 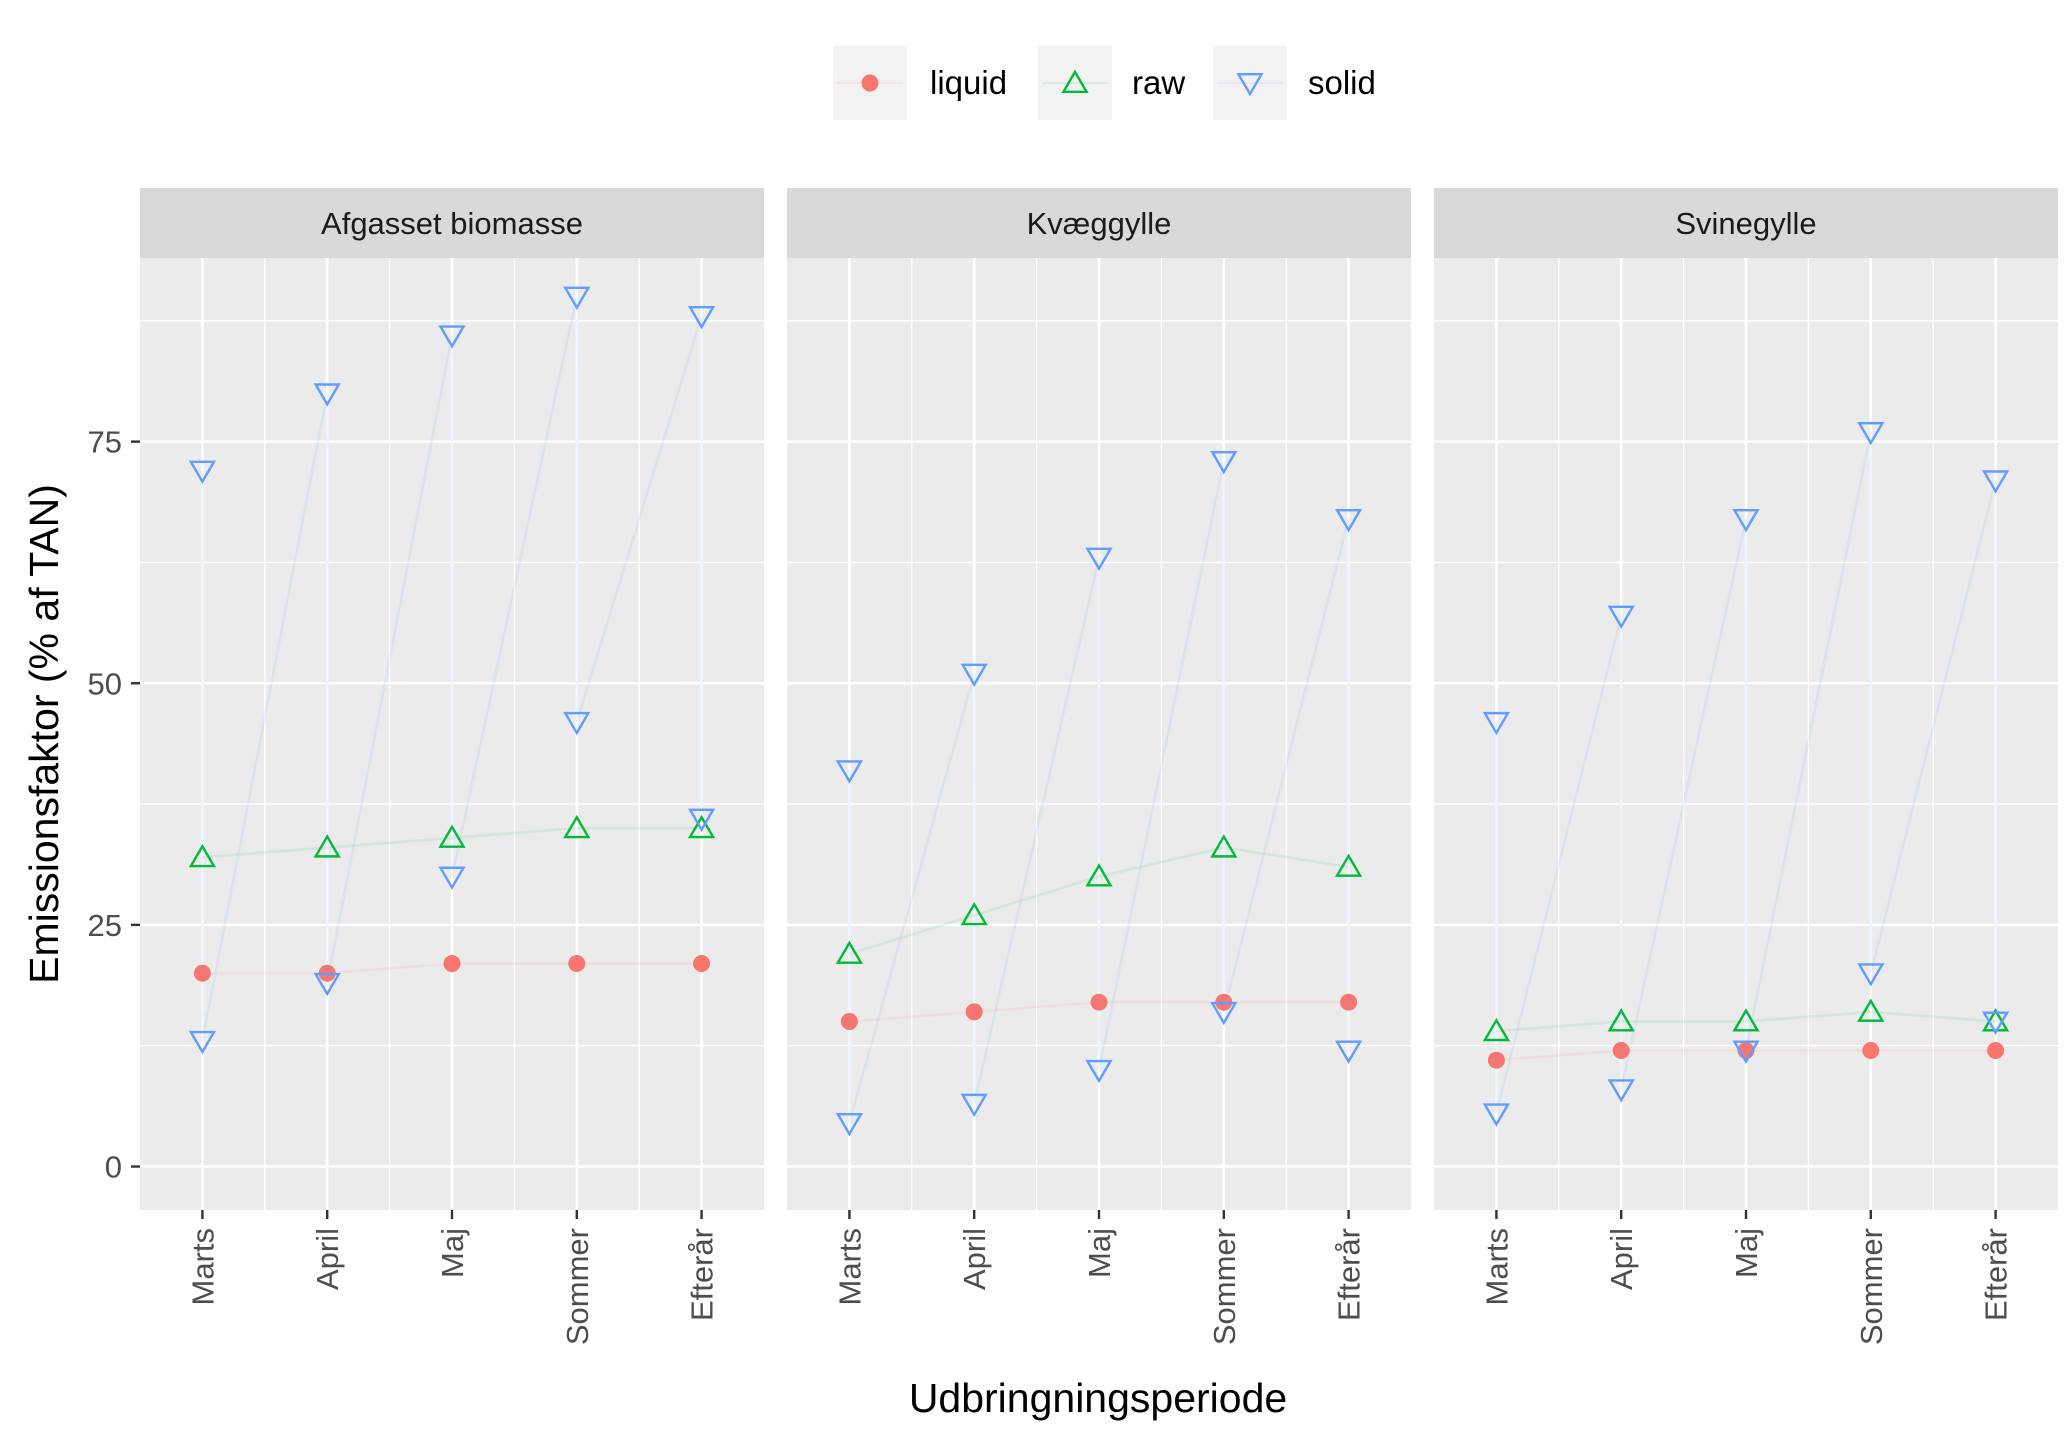 I want to click on x-axis-title: Udbringningsperiode, so click(x=1098, y=1398).